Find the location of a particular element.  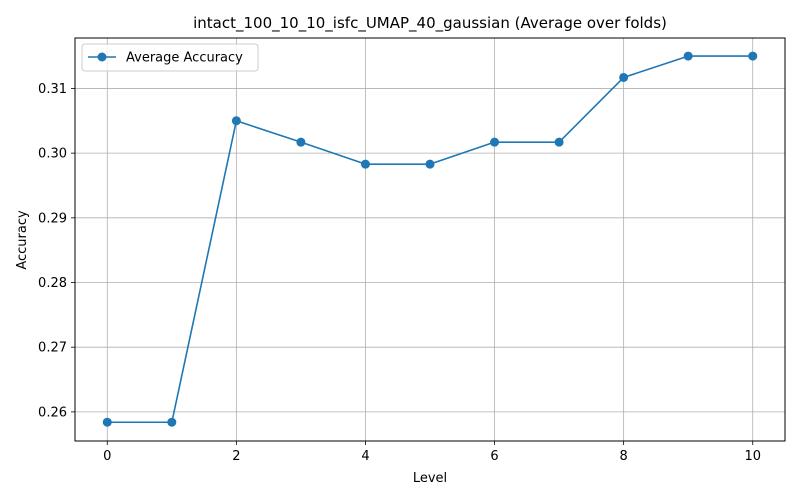

x-tick-label: 2 is located at coordinates (236, 456).